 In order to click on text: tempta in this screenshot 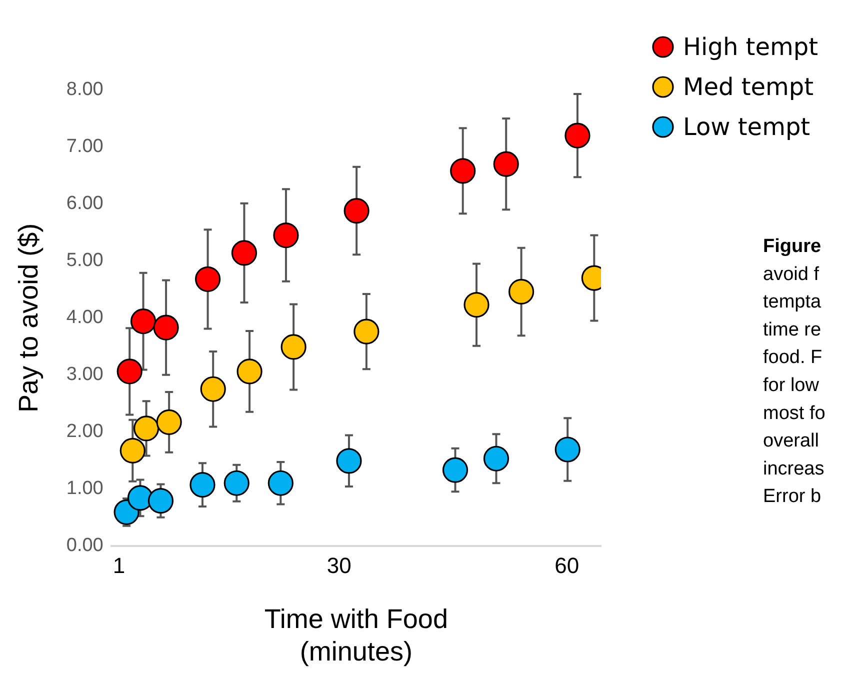, I will do `click(792, 302)`.